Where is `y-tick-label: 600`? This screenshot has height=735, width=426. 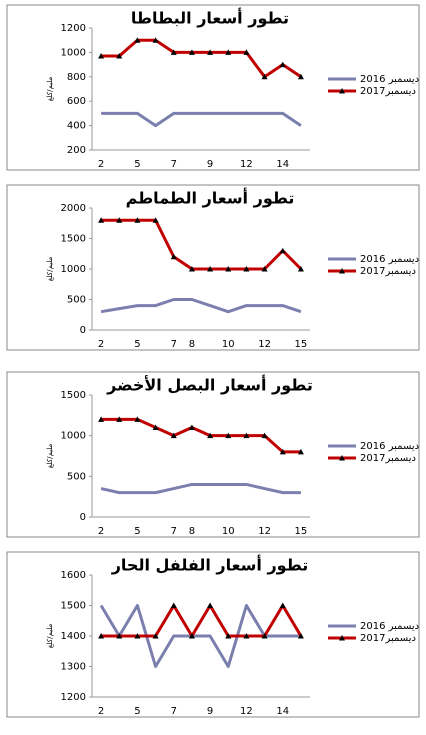 y-tick-label: 600 is located at coordinates (76, 101).